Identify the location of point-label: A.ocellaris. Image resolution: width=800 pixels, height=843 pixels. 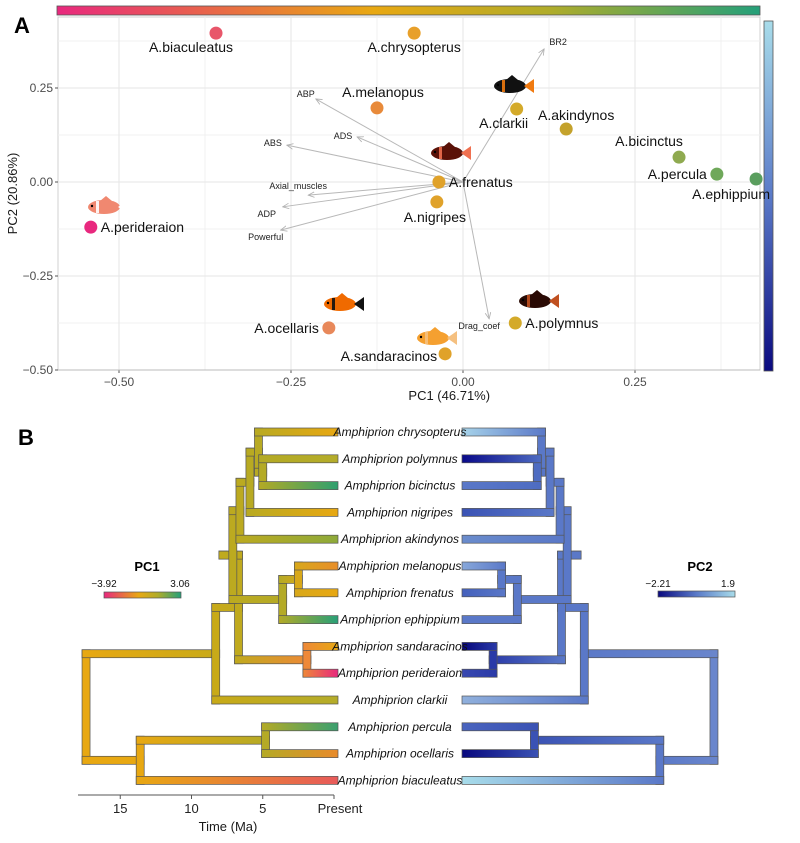
(286, 328).